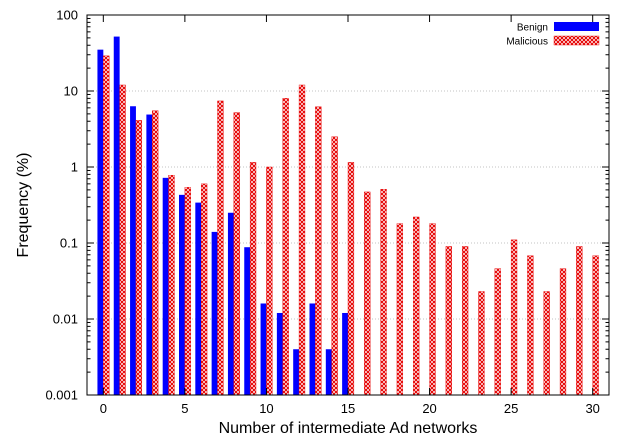 Image resolution: width=619 pixels, height=439 pixels. I want to click on y-tick-label: 1, so click(74, 167).